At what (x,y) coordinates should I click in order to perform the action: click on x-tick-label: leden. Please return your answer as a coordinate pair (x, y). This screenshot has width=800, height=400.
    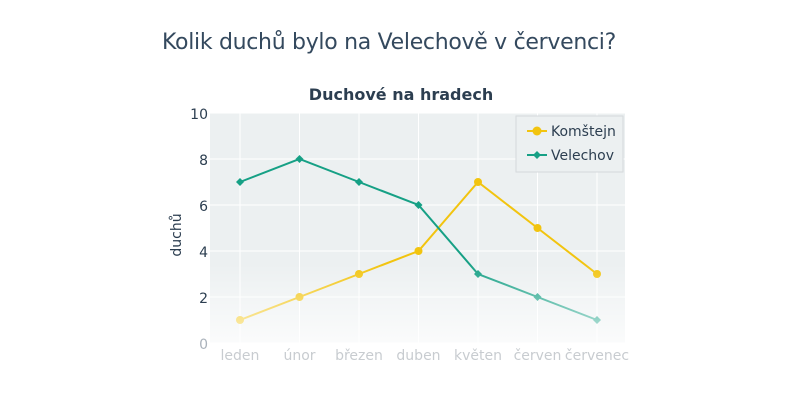
    Looking at the image, I should click on (240, 356).